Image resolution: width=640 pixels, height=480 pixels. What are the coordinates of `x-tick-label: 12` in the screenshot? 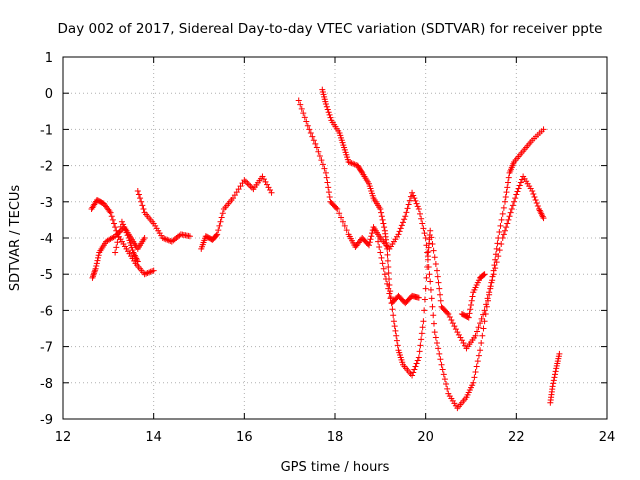 It's located at (63, 437).